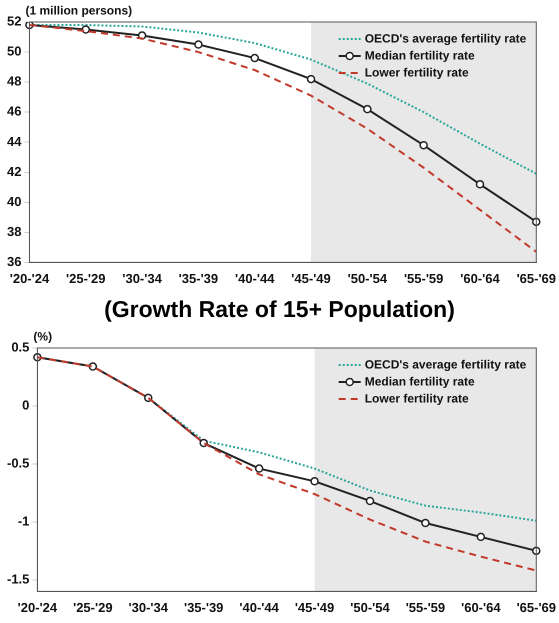  What do you see at coordinates (26, 405) in the screenshot?
I see `y-tick-label: 0` at bounding box center [26, 405].